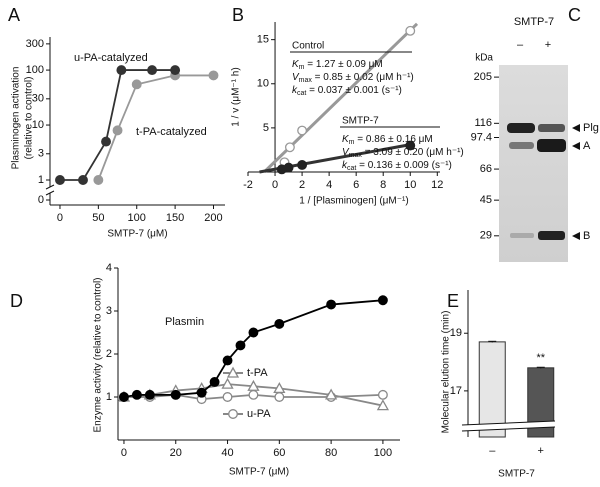  What do you see at coordinates (296, 64) in the screenshot?
I see `symbol: K` at bounding box center [296, 64].